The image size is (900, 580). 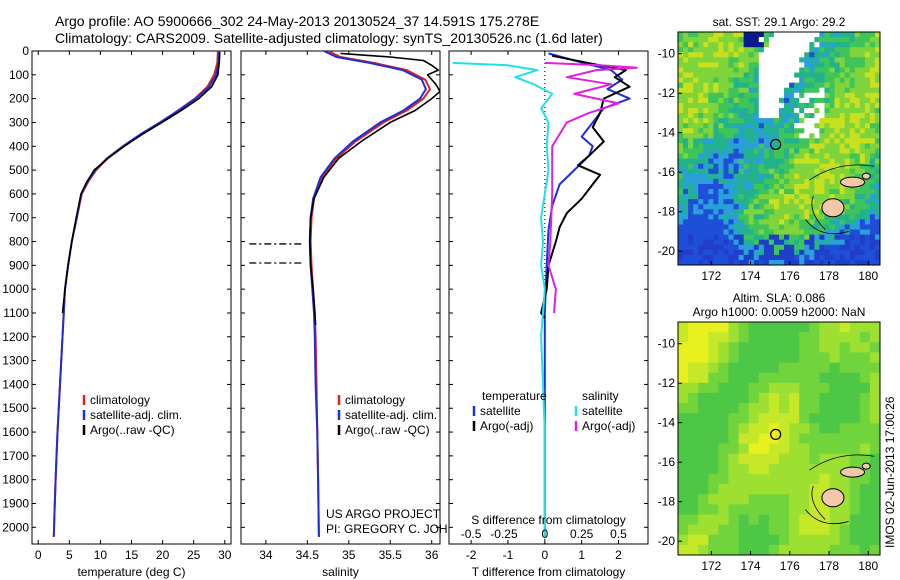 I want to click on y-tick-label: 2000, so click(x=15, y=527).